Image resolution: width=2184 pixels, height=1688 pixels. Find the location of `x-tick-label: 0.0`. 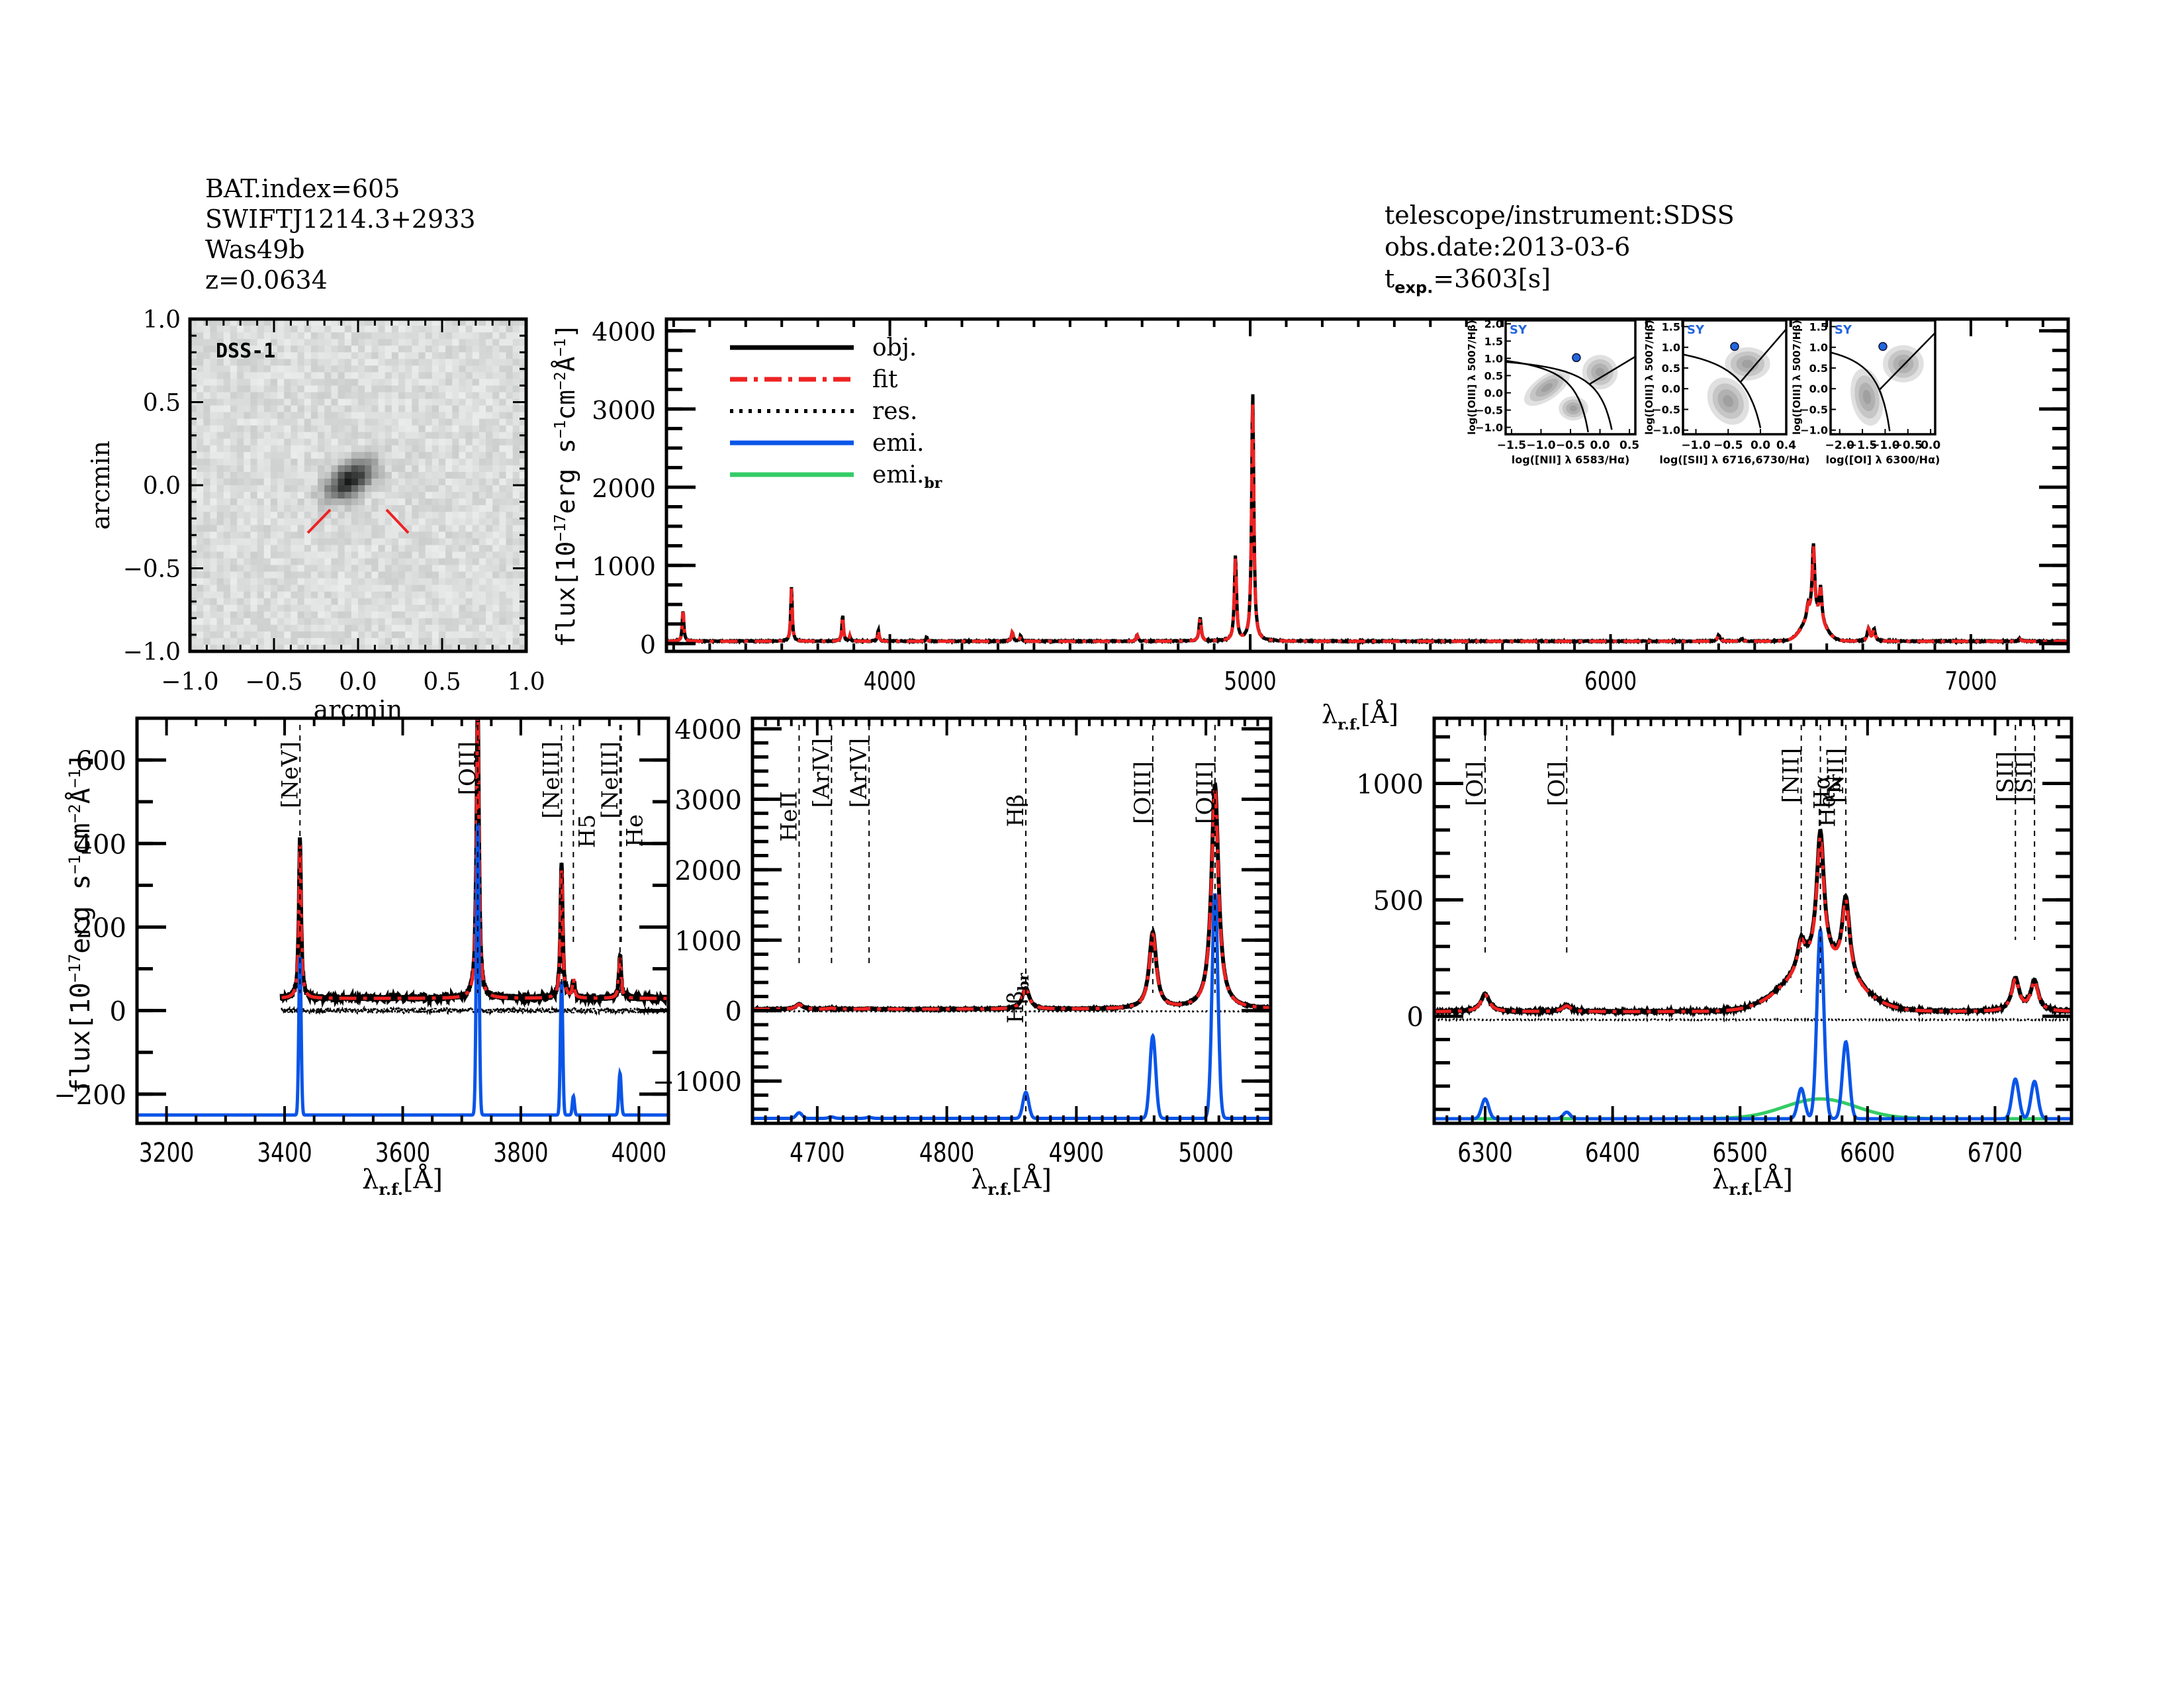

x-tick-label: 0.0 is located at coordinates (1600, 445).